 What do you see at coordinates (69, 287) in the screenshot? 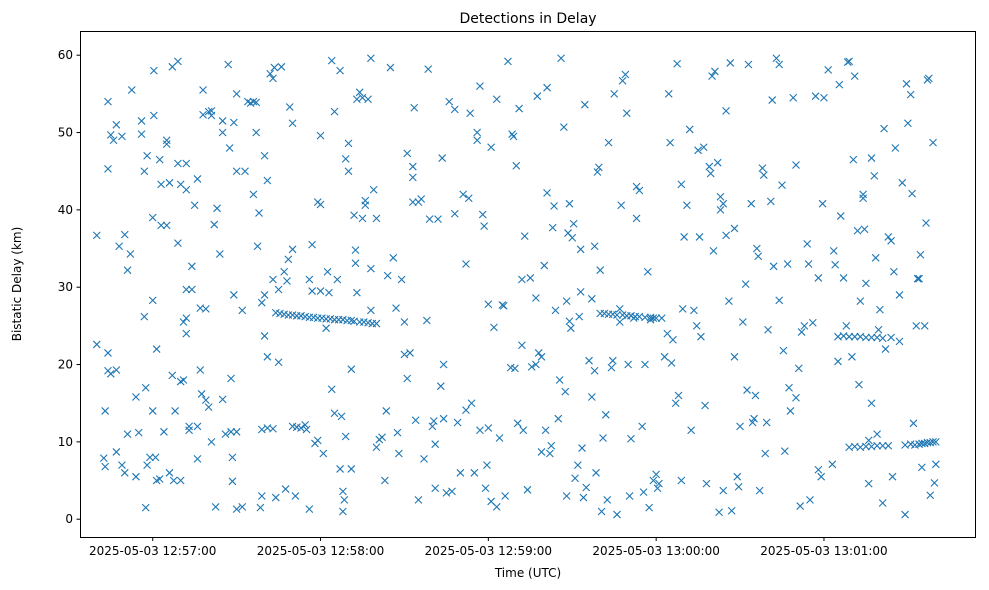
I see `y-axis-ticks: 0 10 20 30 40 50 60` at bounding box center [69, 287].